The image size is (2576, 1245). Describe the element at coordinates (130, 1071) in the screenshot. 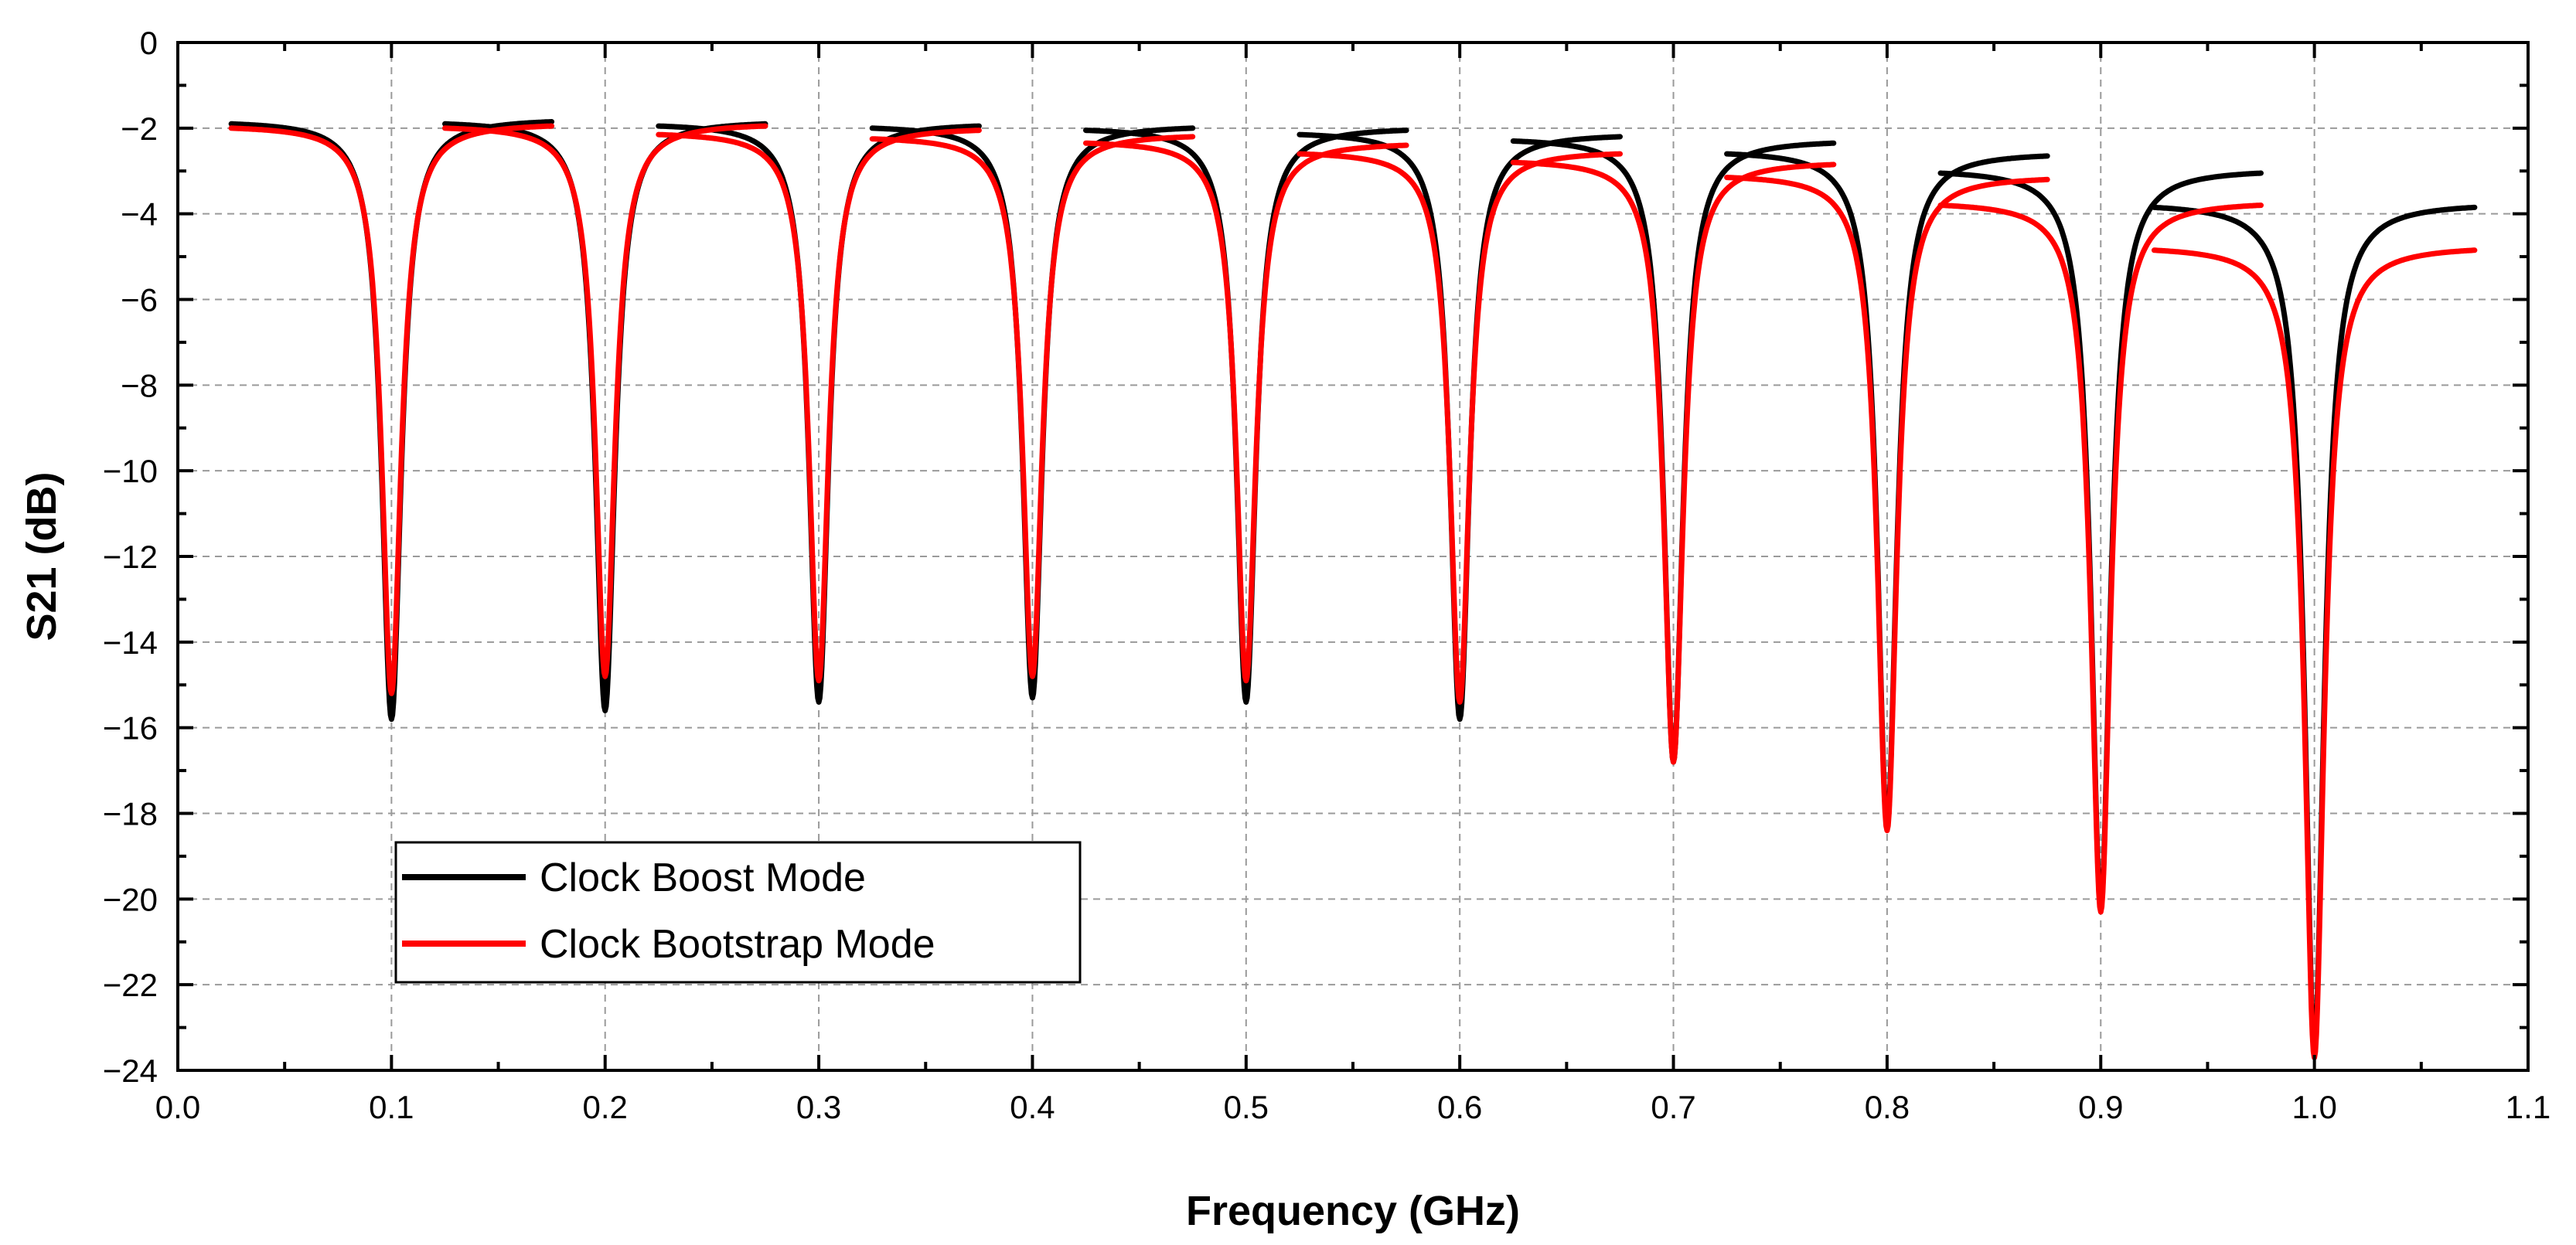

I see `y-tick-label: −24` at that location.